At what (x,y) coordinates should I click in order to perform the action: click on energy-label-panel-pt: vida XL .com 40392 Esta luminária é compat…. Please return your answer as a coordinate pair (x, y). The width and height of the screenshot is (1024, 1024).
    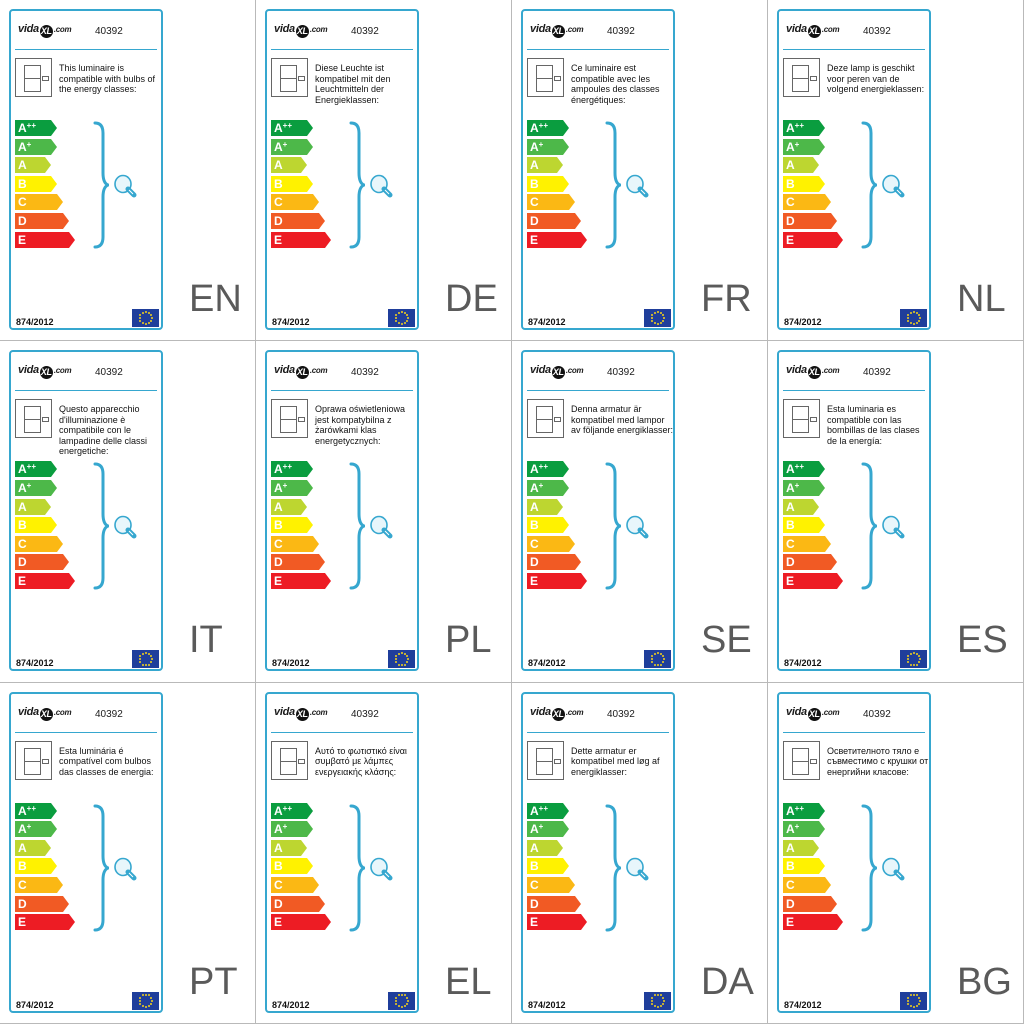
    Looking at the image, I should click on (128, 853).